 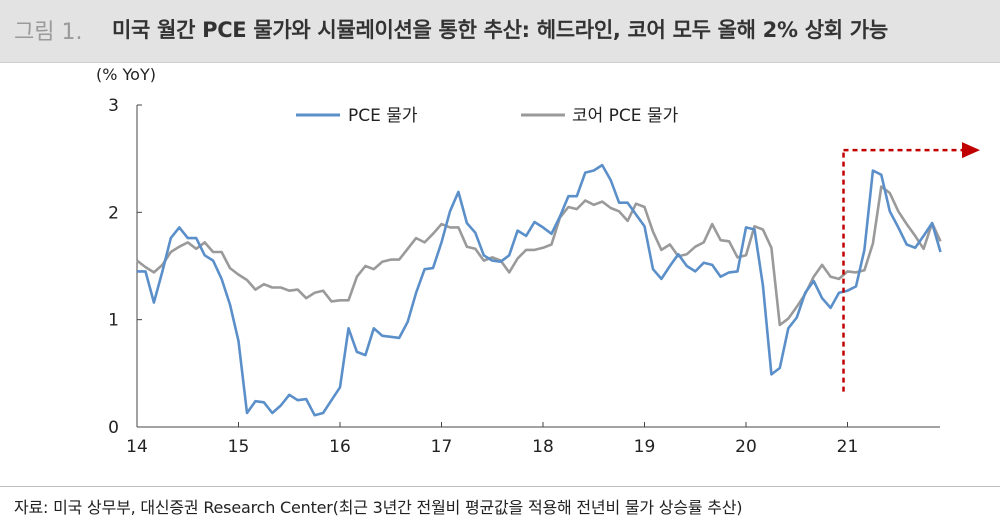 I want to click on x-tick-label: 18, so click(x=543, y=447).